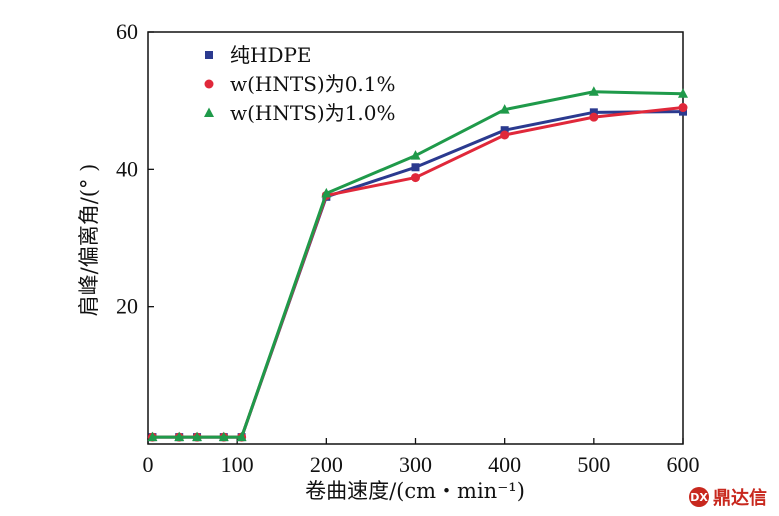 The height and width of the screenshot is (516, 779). Describe the element at coordinates (504, 464) in the screenshot. I see `x-tick-label: 400` at that location.